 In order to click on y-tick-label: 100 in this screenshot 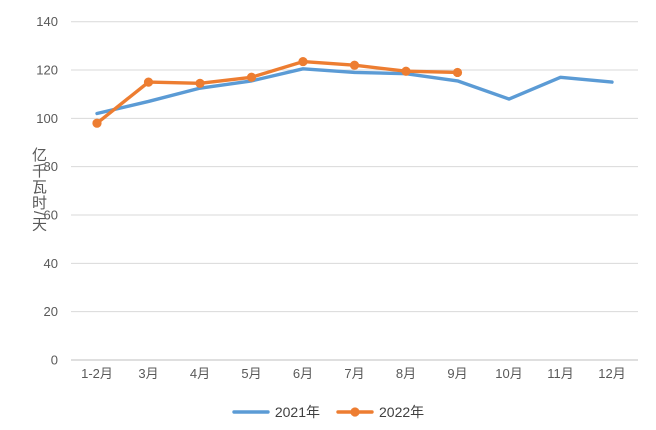, I will do `click(47, 118)`.